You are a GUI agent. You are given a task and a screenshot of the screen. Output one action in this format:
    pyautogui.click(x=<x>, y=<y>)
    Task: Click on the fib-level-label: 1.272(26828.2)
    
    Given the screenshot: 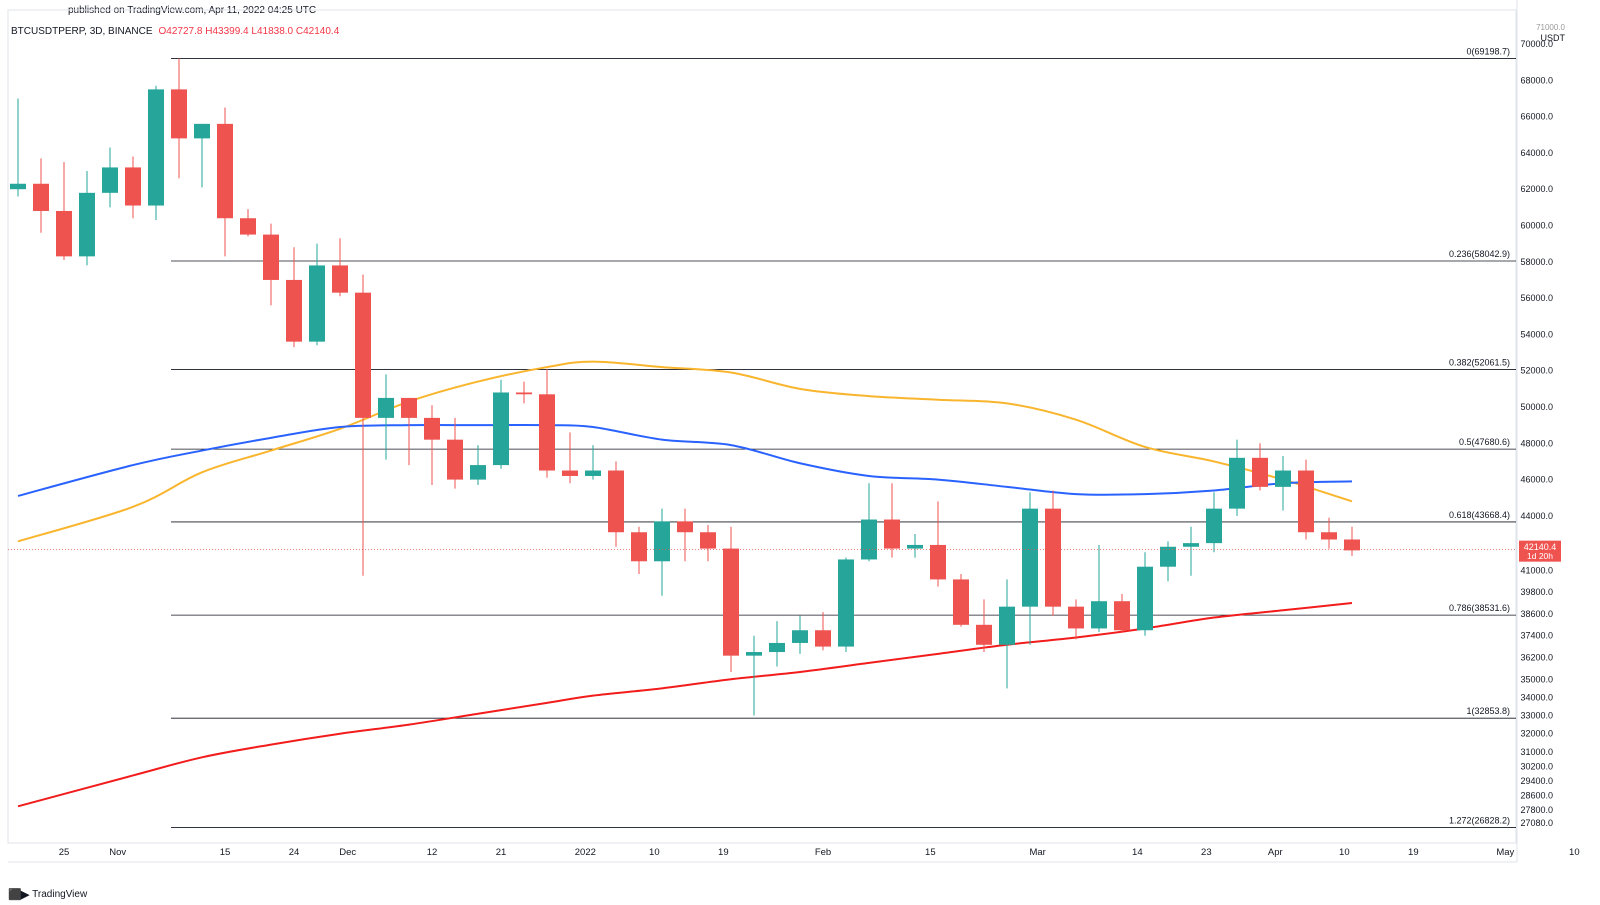 What is the action you would take?
    pyautogui.click(x=1479, y=821)
    